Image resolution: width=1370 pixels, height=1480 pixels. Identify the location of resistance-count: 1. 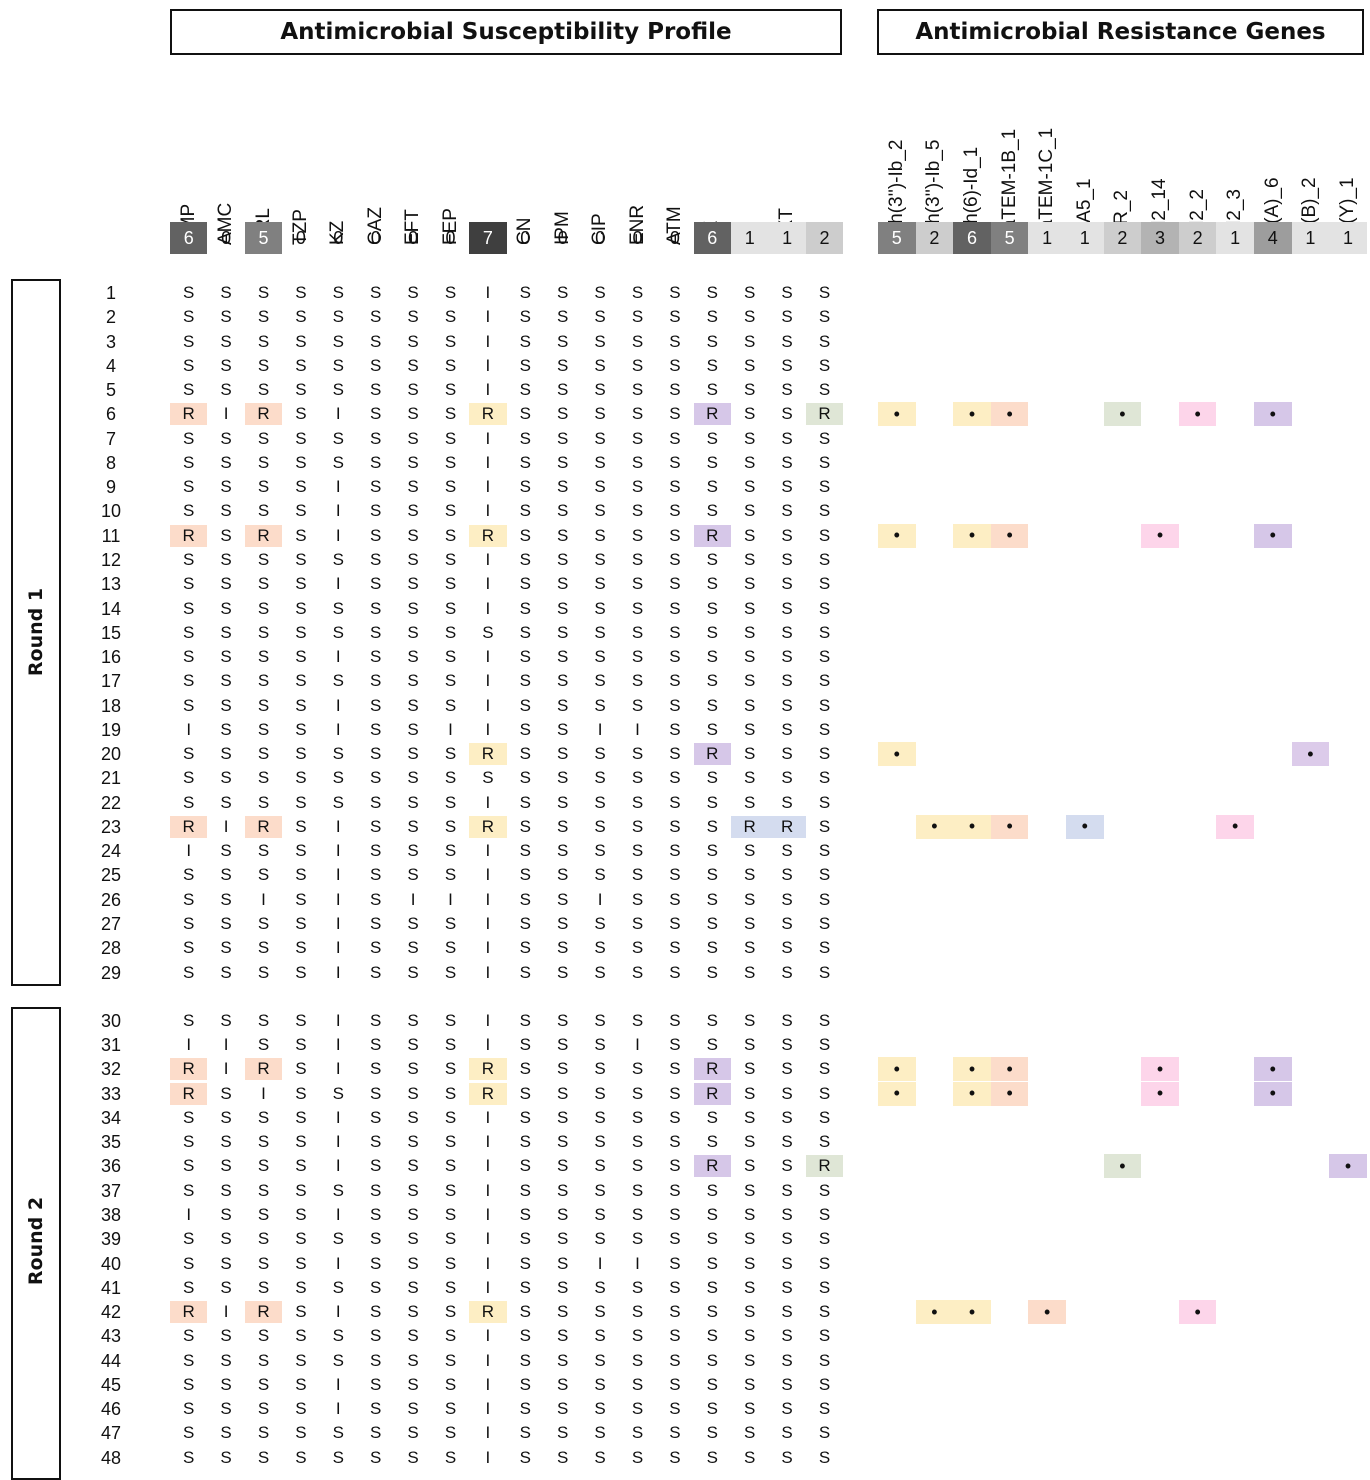
(750, 238).